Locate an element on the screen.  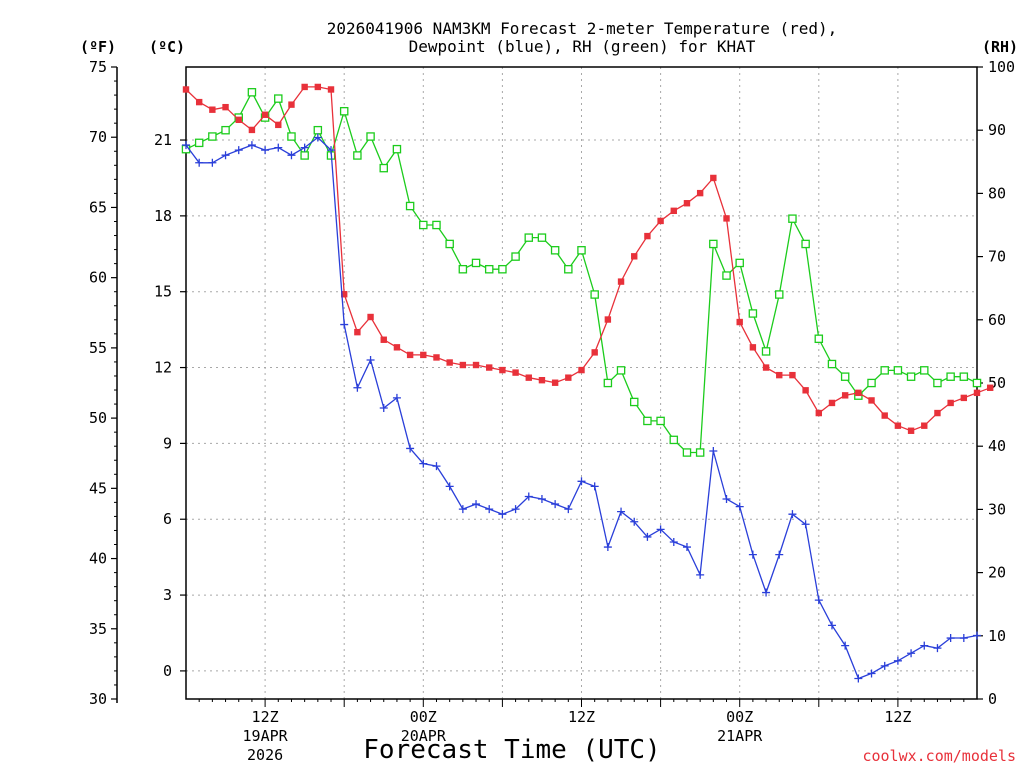
celsius-tick-label: 12 is located at coordinates (163, 368).